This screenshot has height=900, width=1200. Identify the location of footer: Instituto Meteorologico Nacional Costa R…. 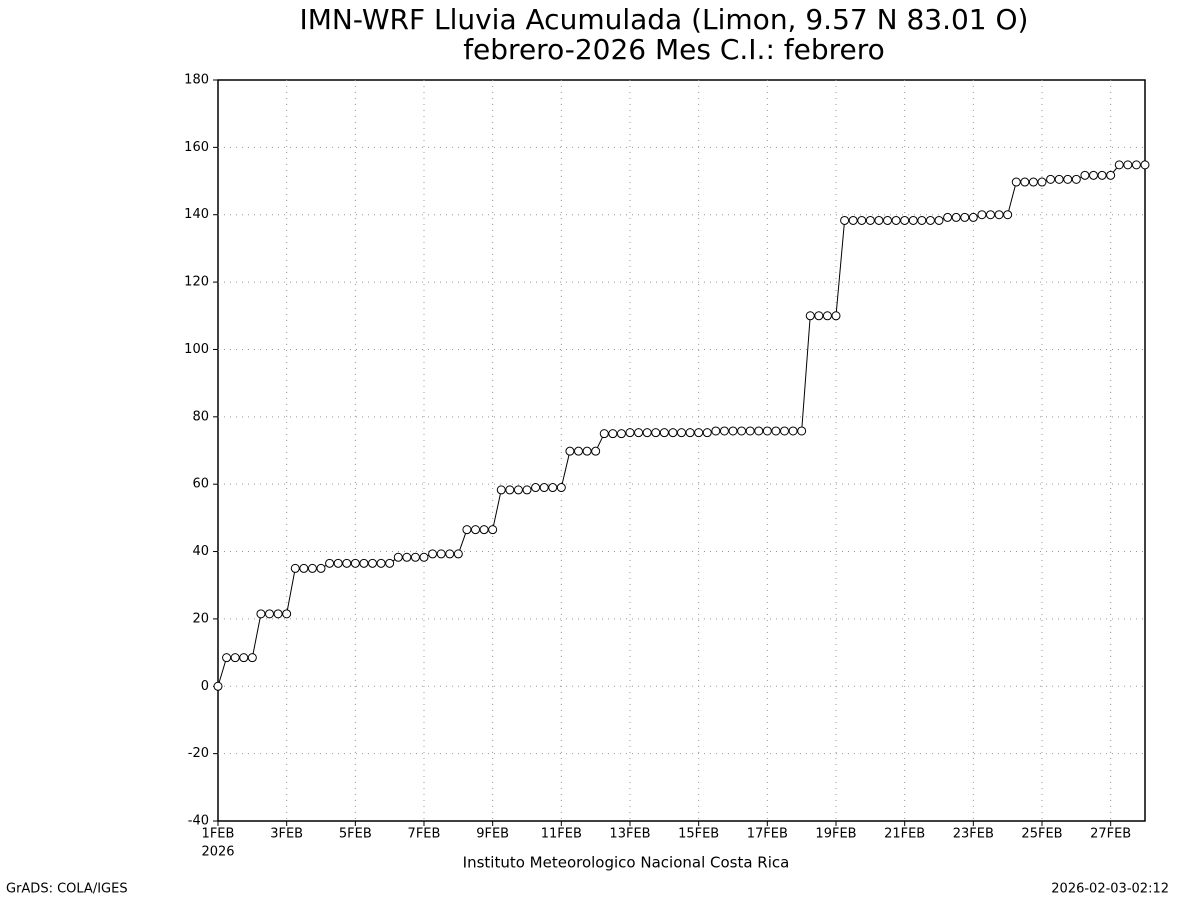
(626, 863).